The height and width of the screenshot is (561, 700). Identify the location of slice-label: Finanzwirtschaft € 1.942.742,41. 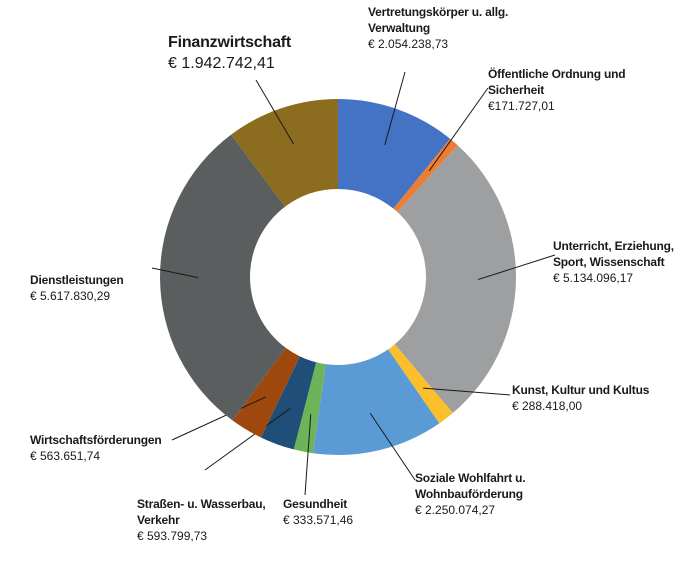
(258, 53).